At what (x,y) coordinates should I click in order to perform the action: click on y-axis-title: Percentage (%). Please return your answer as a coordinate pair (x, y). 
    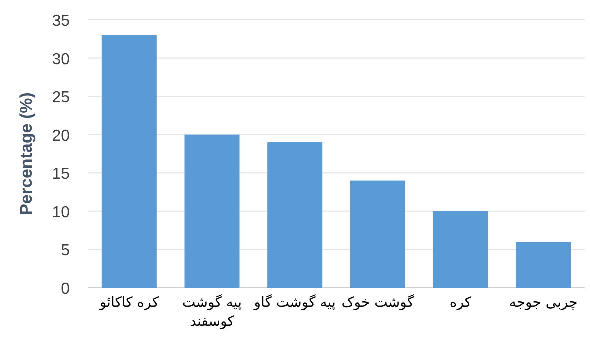
    Looking at the image, I should click on (26, 154).